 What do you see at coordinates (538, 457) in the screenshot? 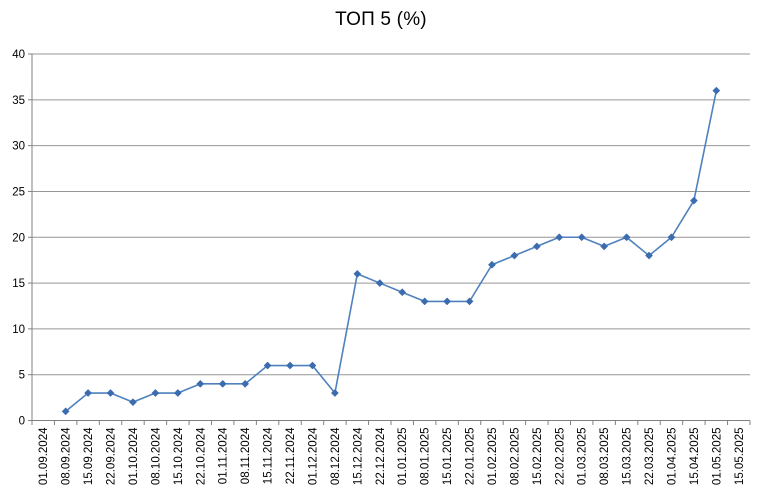
I see `x-axis-label: 15.02.2025` at bounding box center [538, 457].